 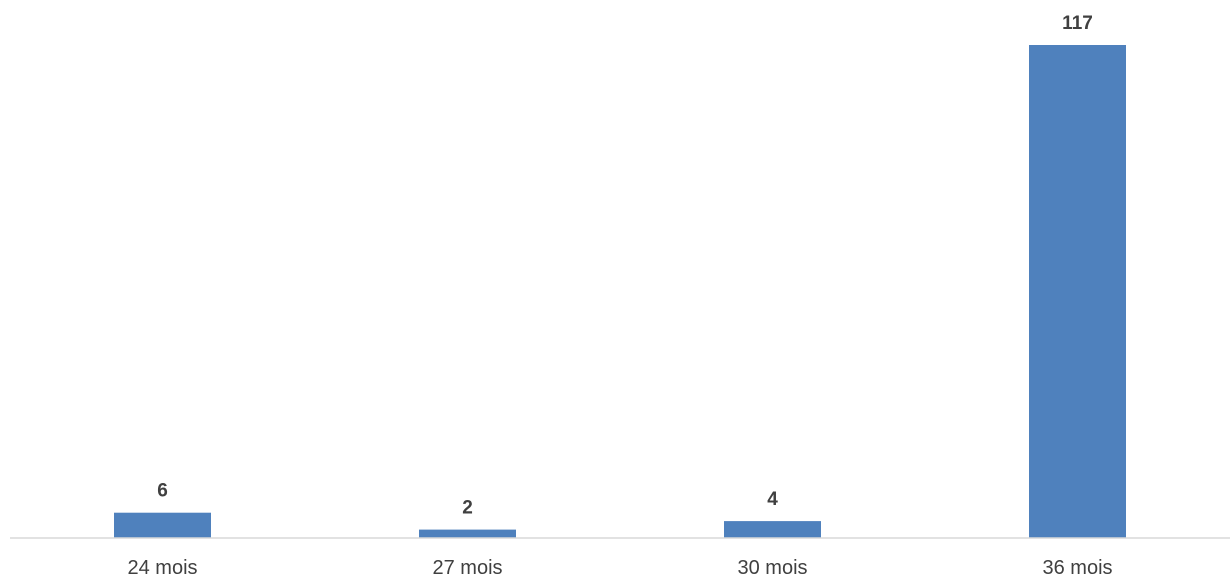 What do you see at coordinates (162, 525) in the screenshot?
I see `bar-24-mois` at bounding box center [162, 525].